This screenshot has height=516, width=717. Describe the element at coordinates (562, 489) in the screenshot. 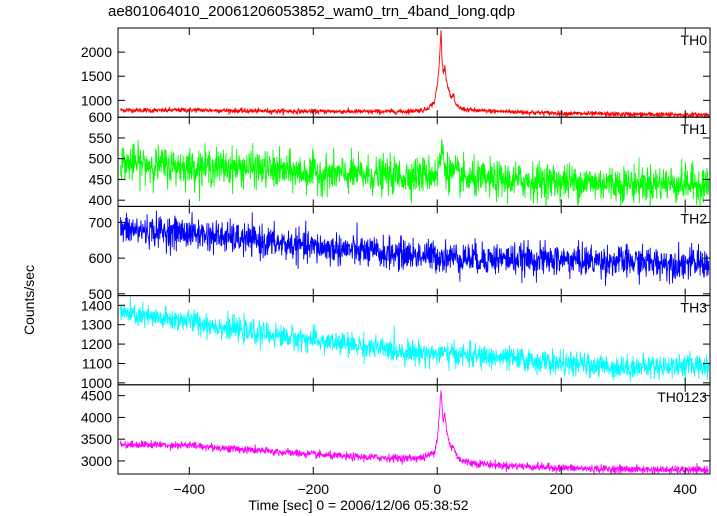

I see `x-tick-label: 200` at that location.